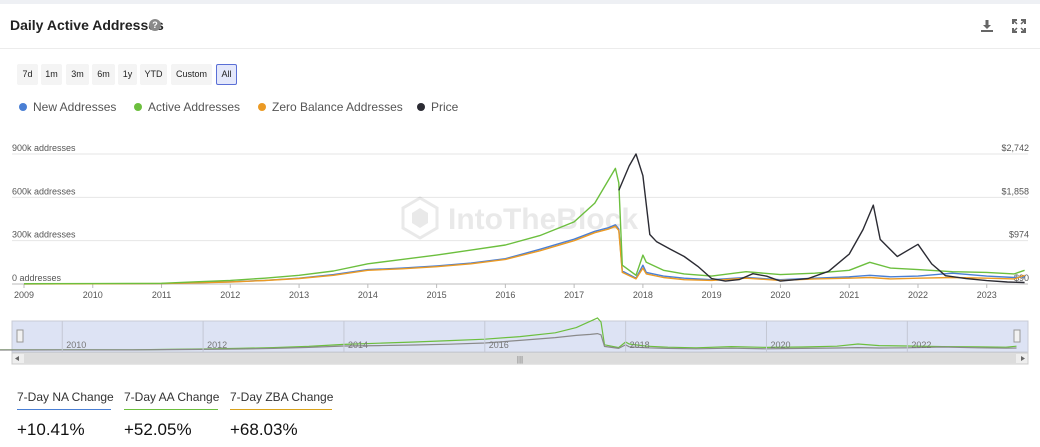 The width and height of the screenshot is (1040, 447). Describe the element at coordinates (27, 74) in the screenshot. I see `range-7d: 7d` at that location.